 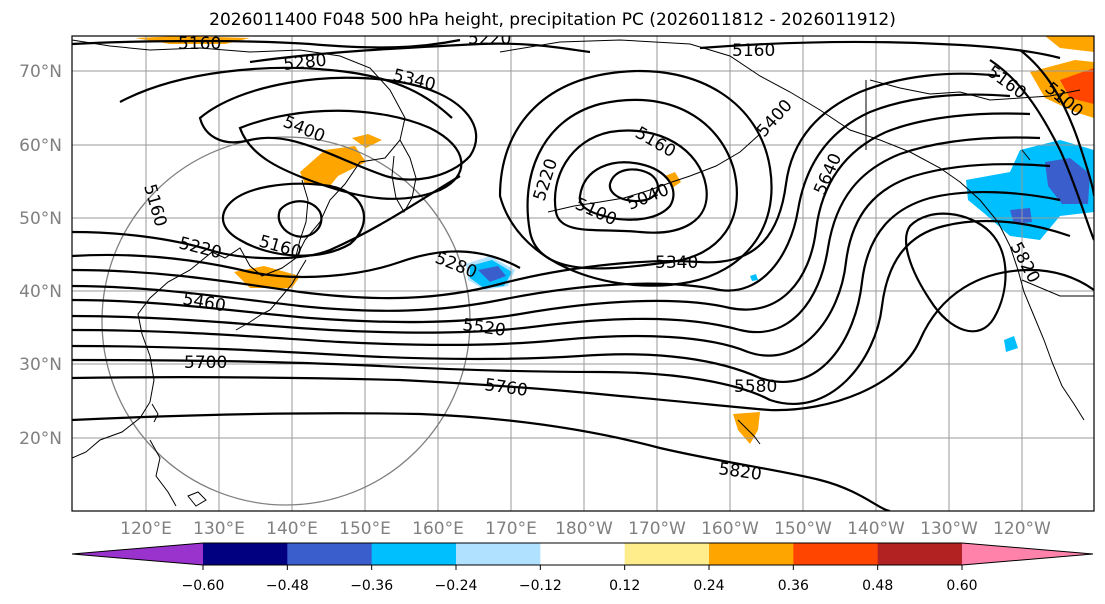 What do you see at coordinates (880, 50) in the screenshot?
I see `contour-5160-east` at bounding box center [880, 50].